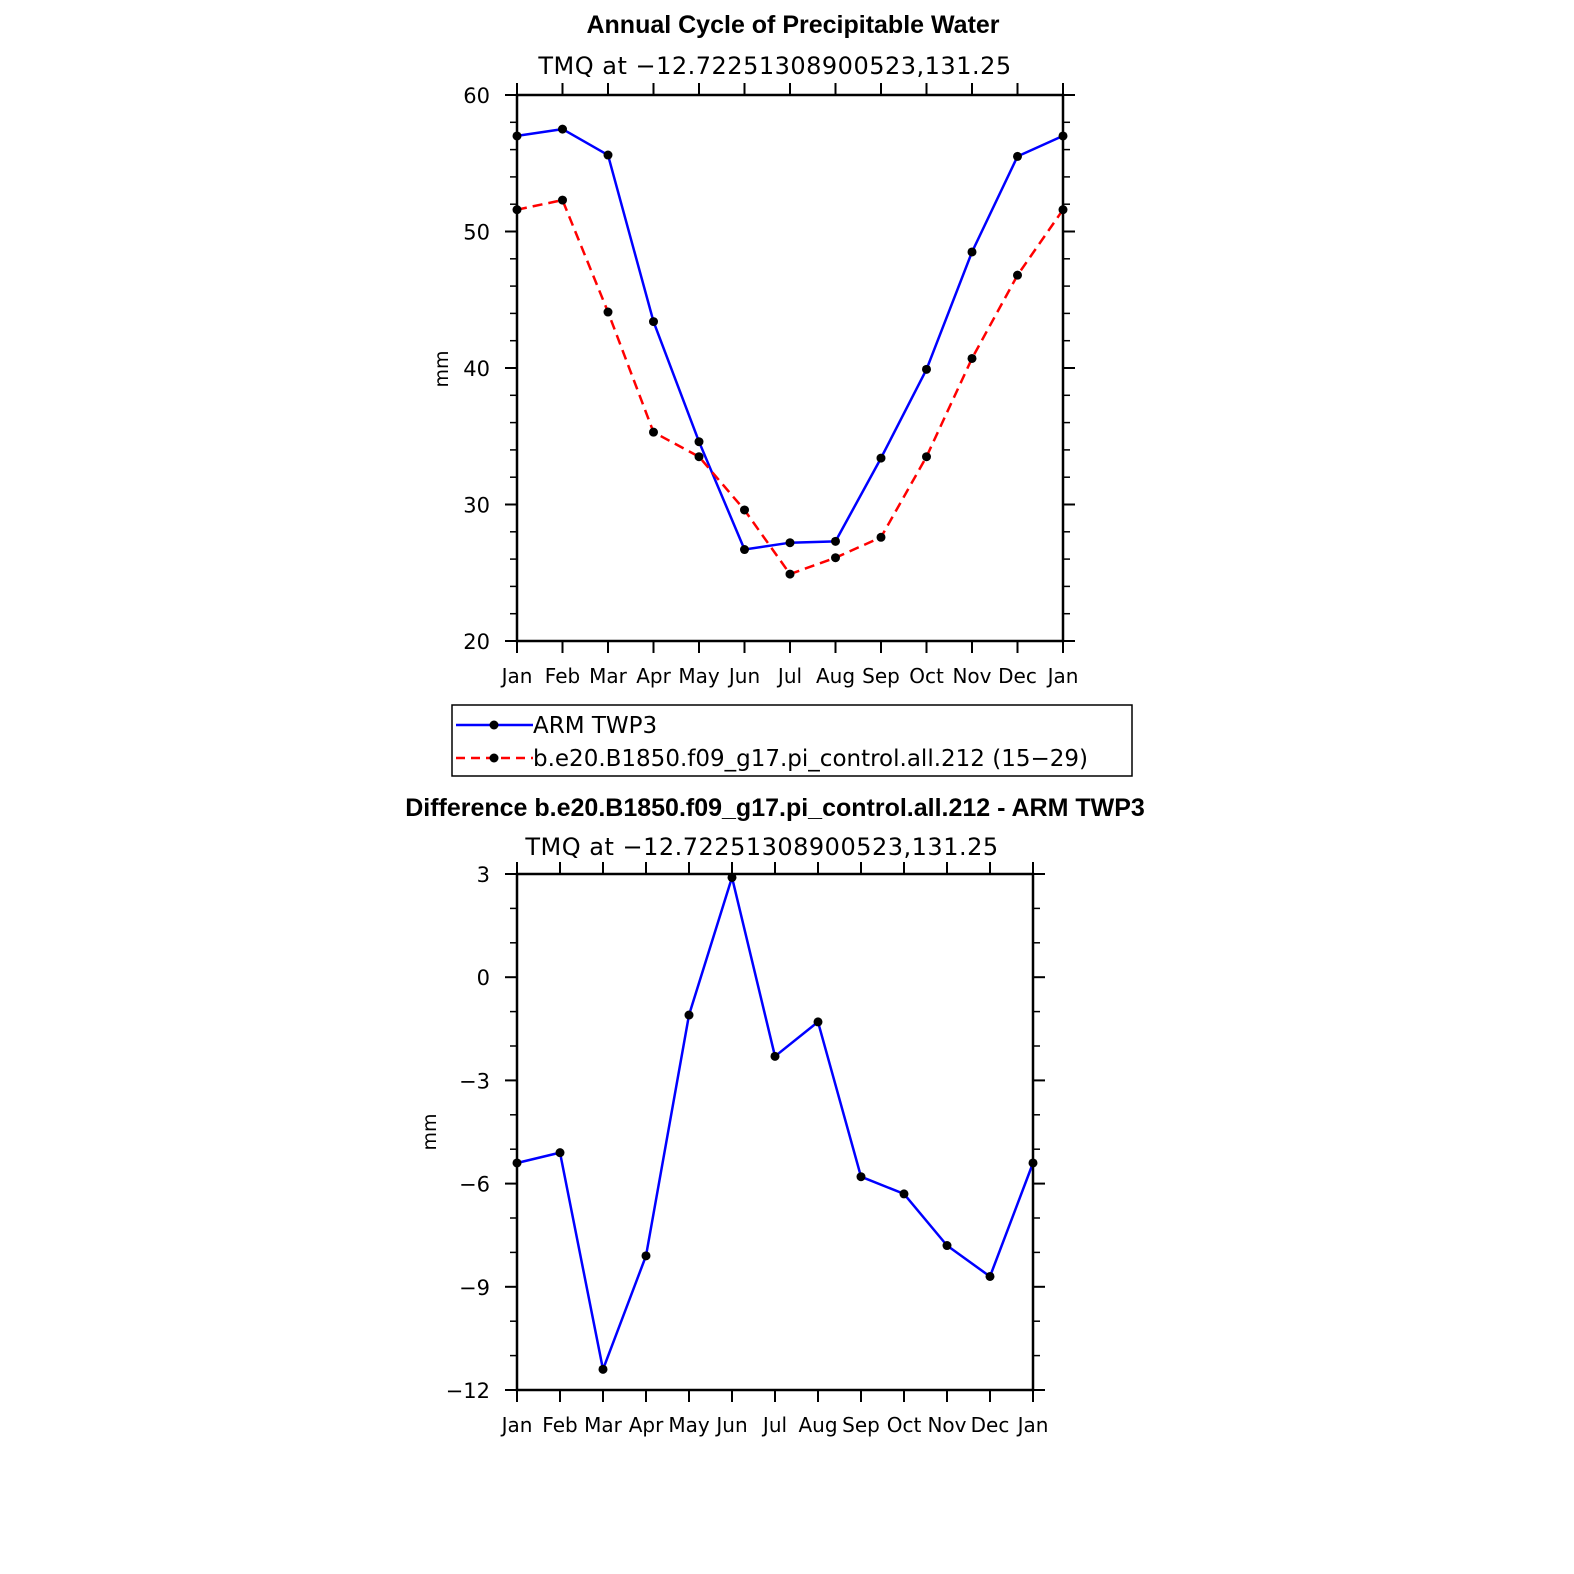  Describe the element at coordinates (792, 25) in the screenshot. I see `chart-title: Annual Cycle of Precipitable Water` at that location.